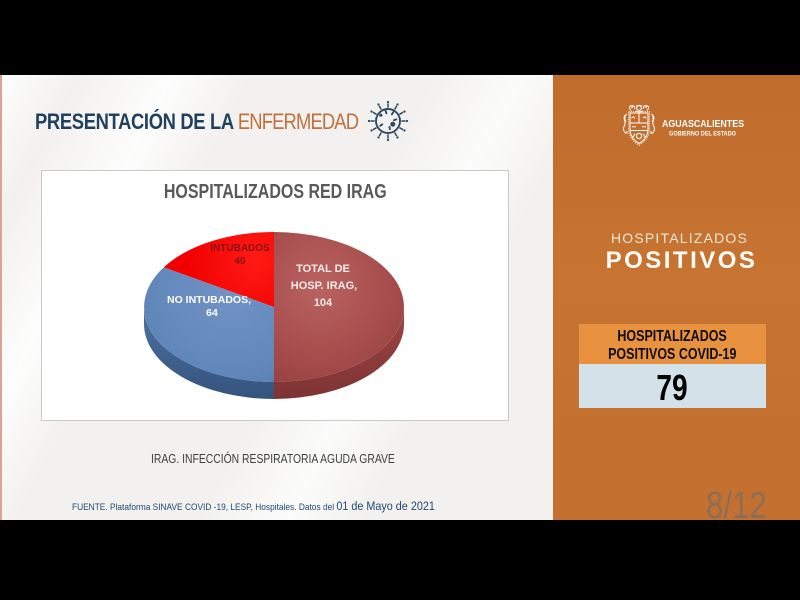  I want to click on svg-text: AGUASCALIENTES, so click(703, 124).